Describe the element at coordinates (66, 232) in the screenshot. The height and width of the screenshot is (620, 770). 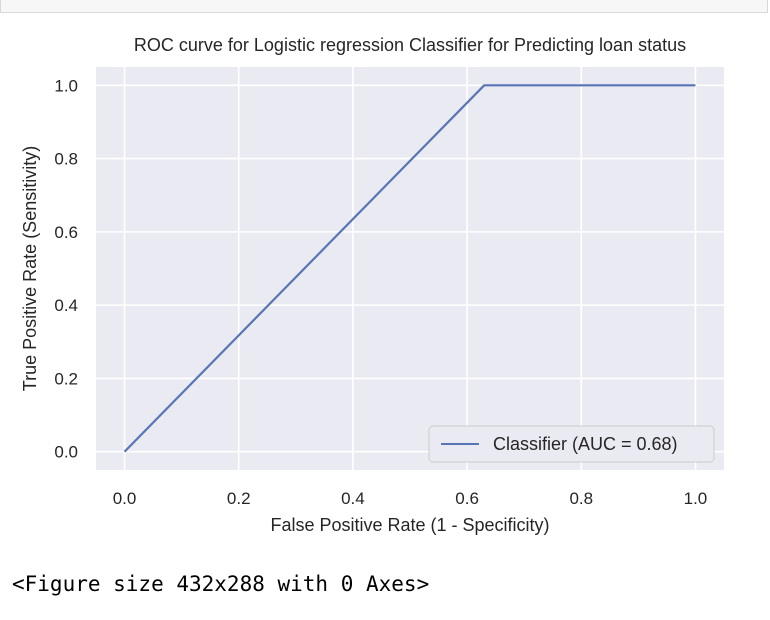
I see `y-tick-label: 0.6` at that location.